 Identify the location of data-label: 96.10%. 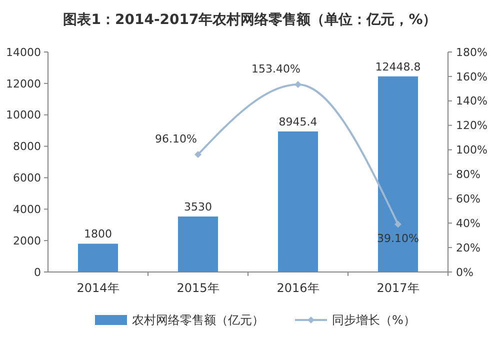
(176, 139).